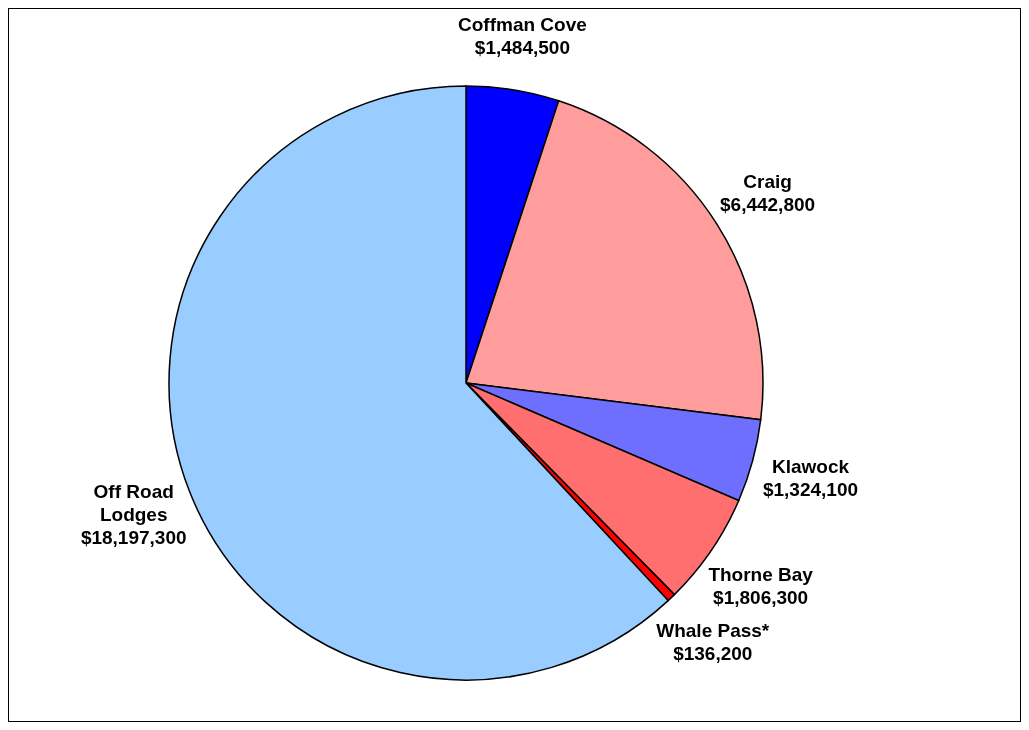 The image size is (1029, 730). Describe the element at coordinates (810, 489) in the screenshot. I see `data-label: $1,324,100` at that location.